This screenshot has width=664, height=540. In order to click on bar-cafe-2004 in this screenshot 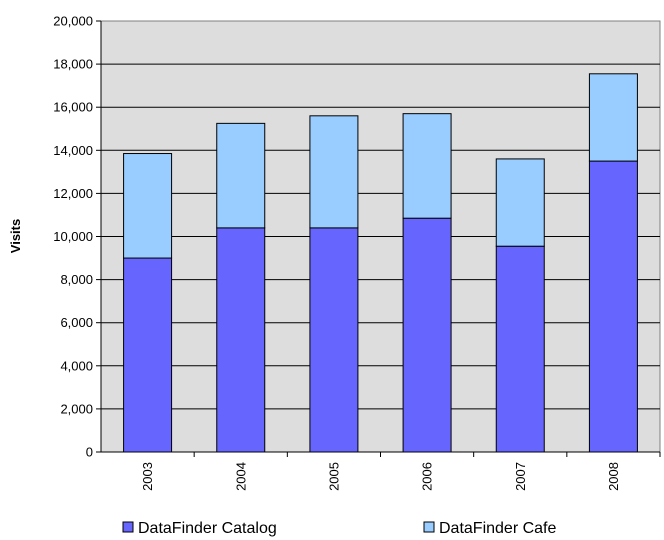, I will do `click(241, 175)`.